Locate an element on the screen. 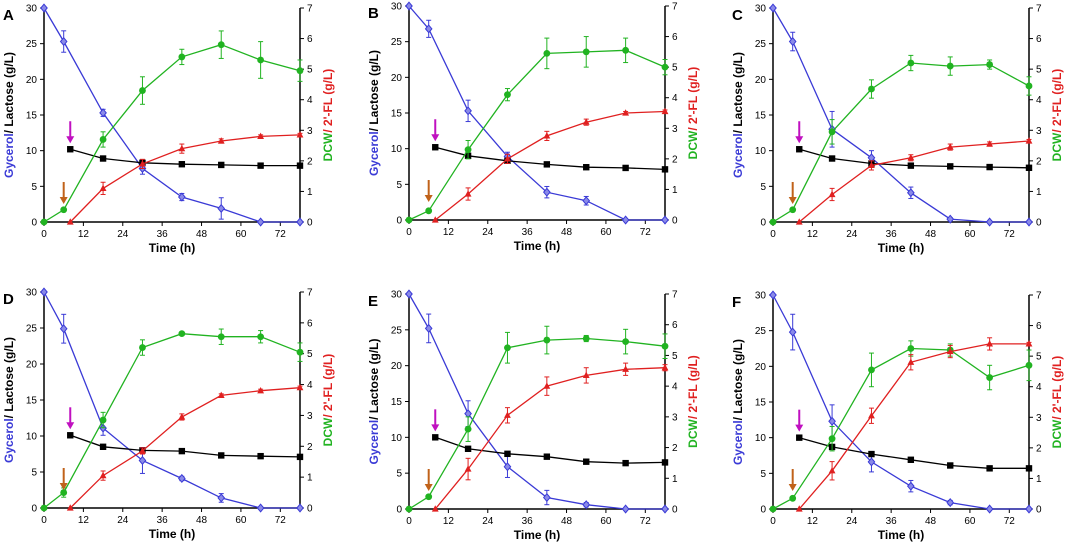  y-right-axis-label: DCW/ 2'-FL (g/L) is located at coordinates (328, 400).